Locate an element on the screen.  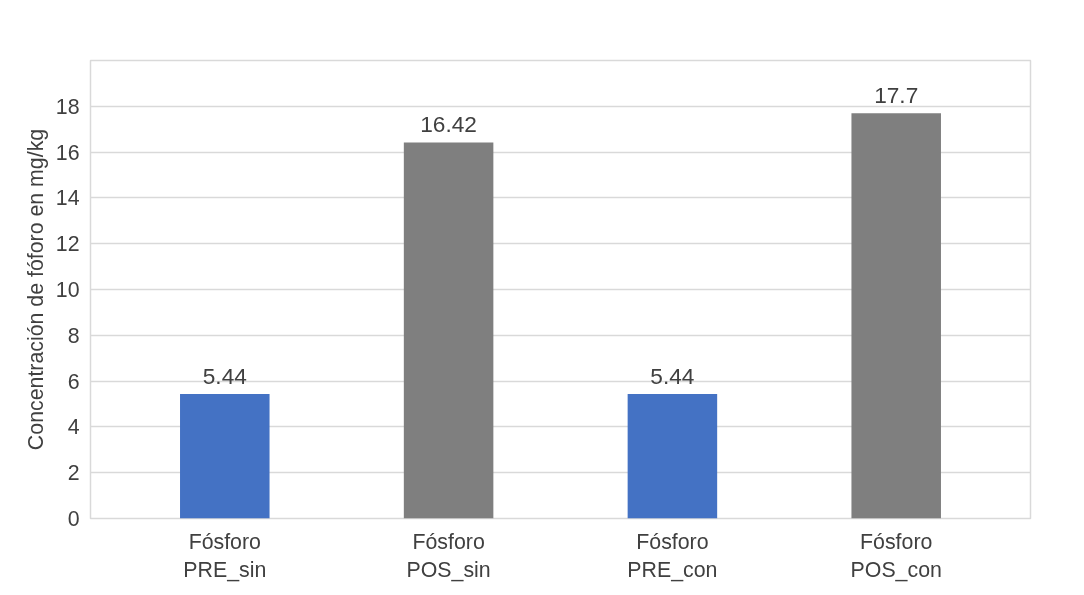
x-tick-label: Fósforo PRE_con is located at coordinates (672, 556).